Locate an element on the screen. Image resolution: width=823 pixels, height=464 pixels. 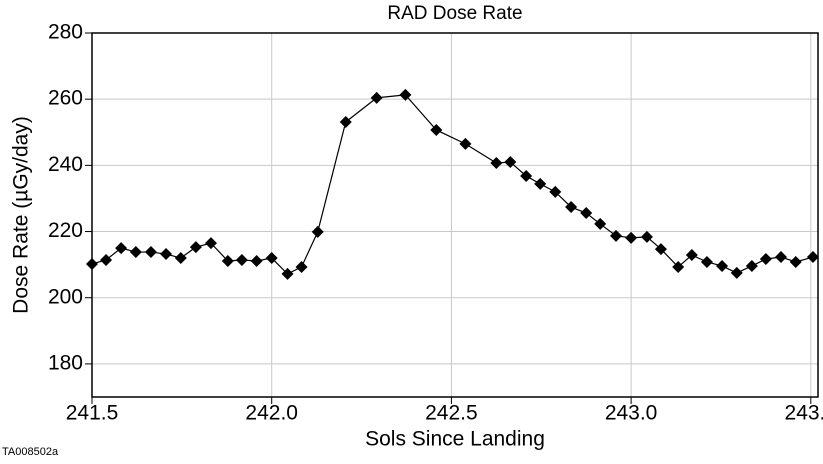
chart-title: RAD Dose Rate is located at coordinates (454, 13).